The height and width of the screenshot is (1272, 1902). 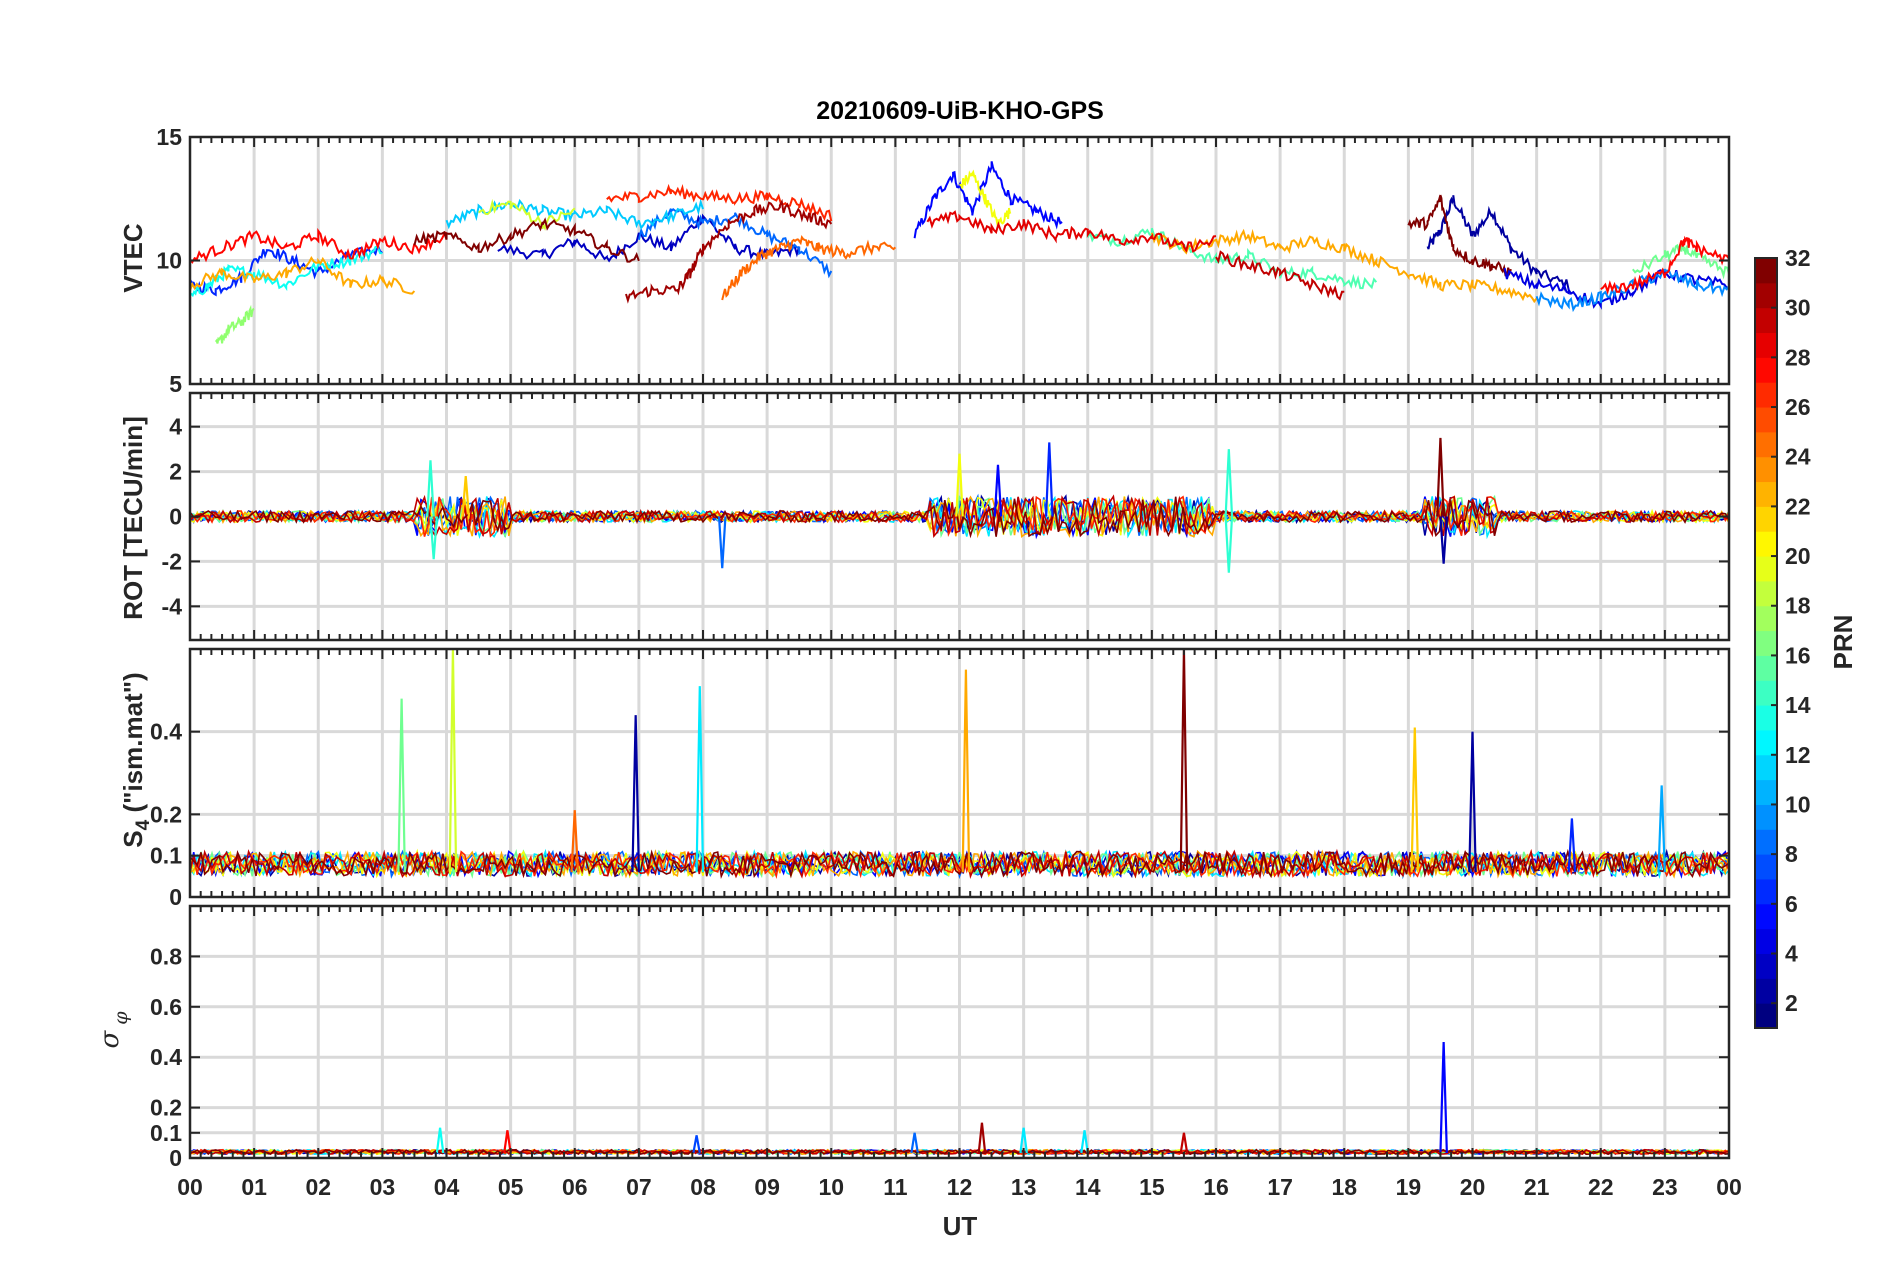 What do you see at coordinates (254, 1187) in the screenshot?
I see `x-tick-label: 01` at bounding box center [254, 1187].